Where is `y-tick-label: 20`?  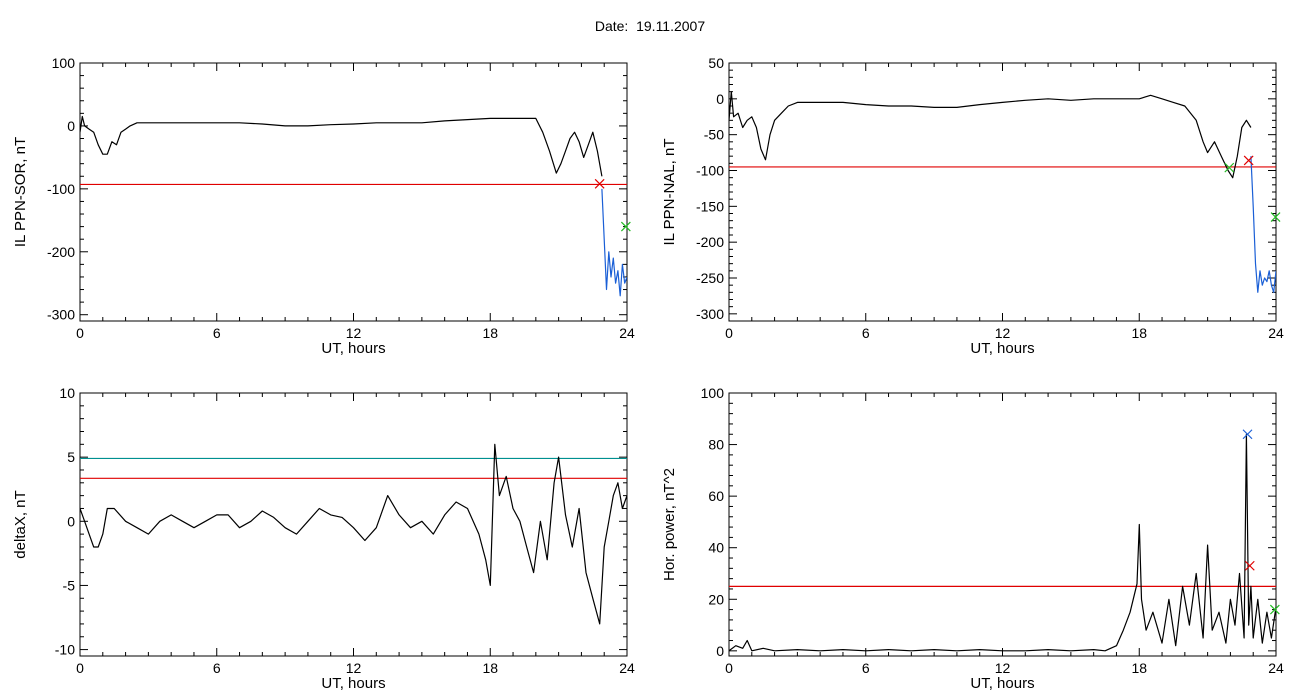
y-tick-label: 20 is located at coordinates (716, 599).